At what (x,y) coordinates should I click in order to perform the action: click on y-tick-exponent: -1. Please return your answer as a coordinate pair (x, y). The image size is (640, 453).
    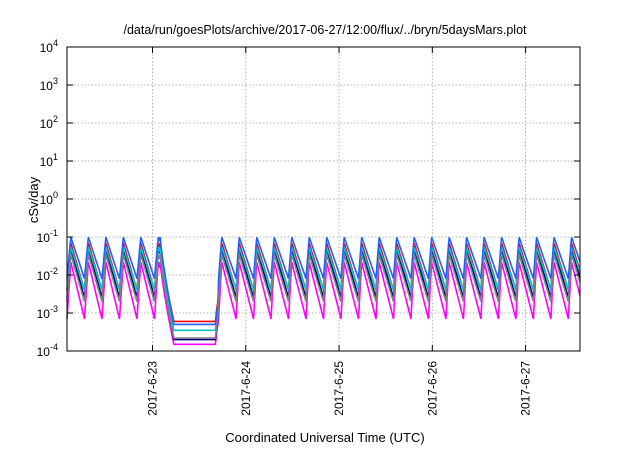
    Looking at the image, I should click on (54, 233).